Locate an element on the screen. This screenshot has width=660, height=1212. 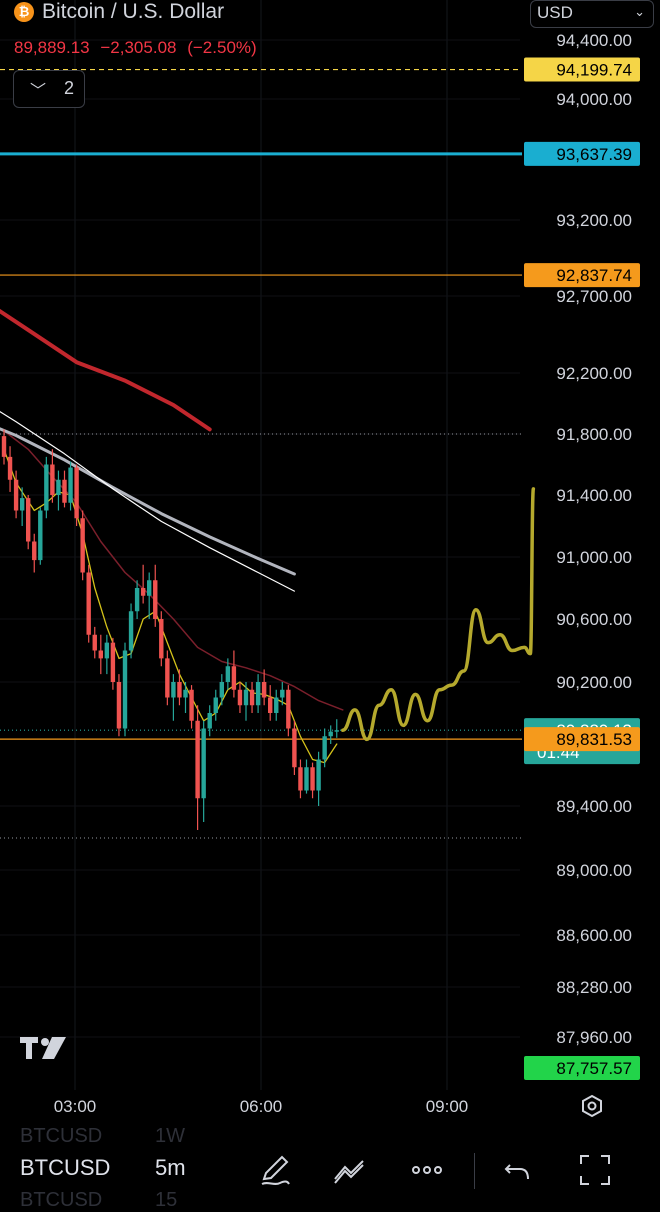
quote-line: 89,889.13 −2,305.08 (−2.50%) is located at coordinates (138, 48).